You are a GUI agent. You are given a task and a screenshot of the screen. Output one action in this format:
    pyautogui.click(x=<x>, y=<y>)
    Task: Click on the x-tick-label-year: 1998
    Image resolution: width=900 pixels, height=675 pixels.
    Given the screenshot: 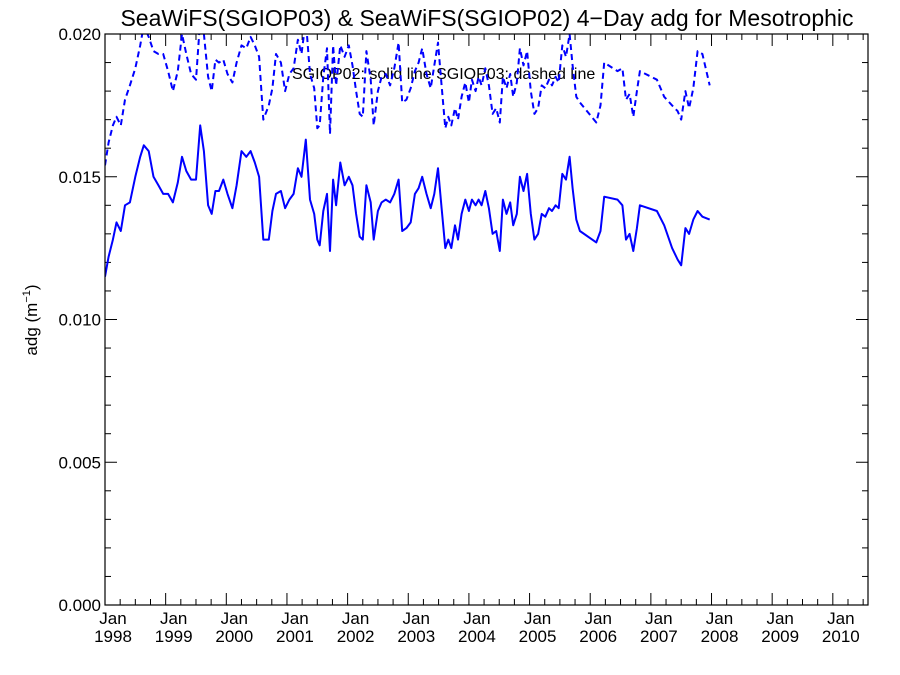 What is the action you would take?
    pyautogui.click(x=113, y=636)
    